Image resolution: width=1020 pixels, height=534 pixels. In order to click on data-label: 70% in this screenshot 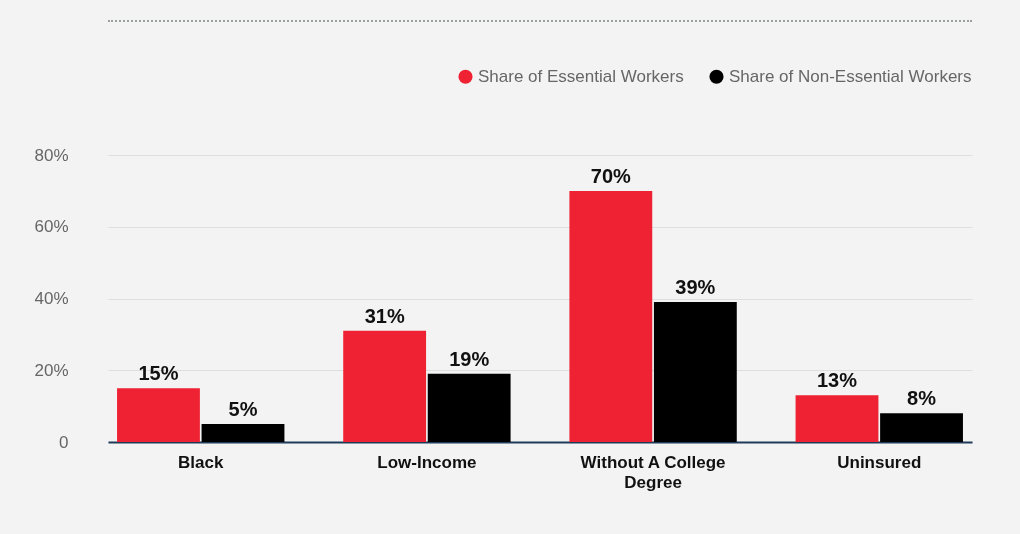, I will do `click(611, 175)`.